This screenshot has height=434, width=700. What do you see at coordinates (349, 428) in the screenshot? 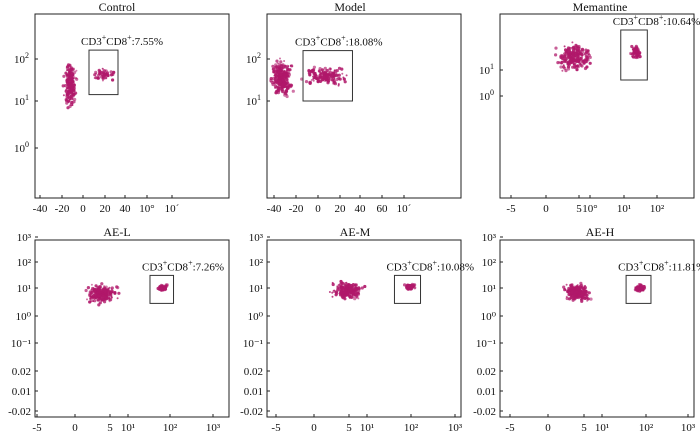
I see `x-tick-label: 5` at bounding box center [349, 428].